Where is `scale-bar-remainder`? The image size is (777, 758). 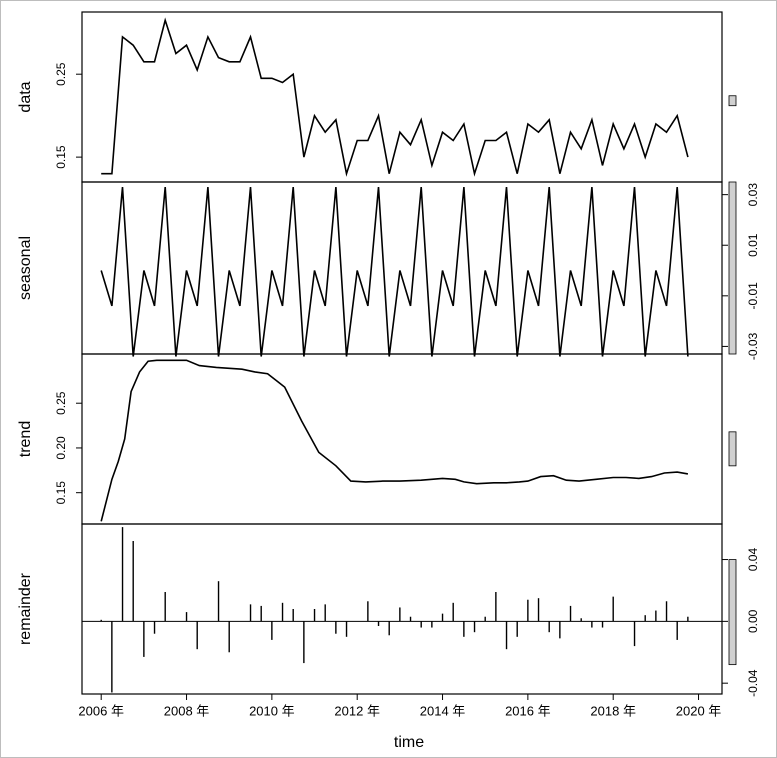
scale-bar-remainder is located at coordinates (732, 612).